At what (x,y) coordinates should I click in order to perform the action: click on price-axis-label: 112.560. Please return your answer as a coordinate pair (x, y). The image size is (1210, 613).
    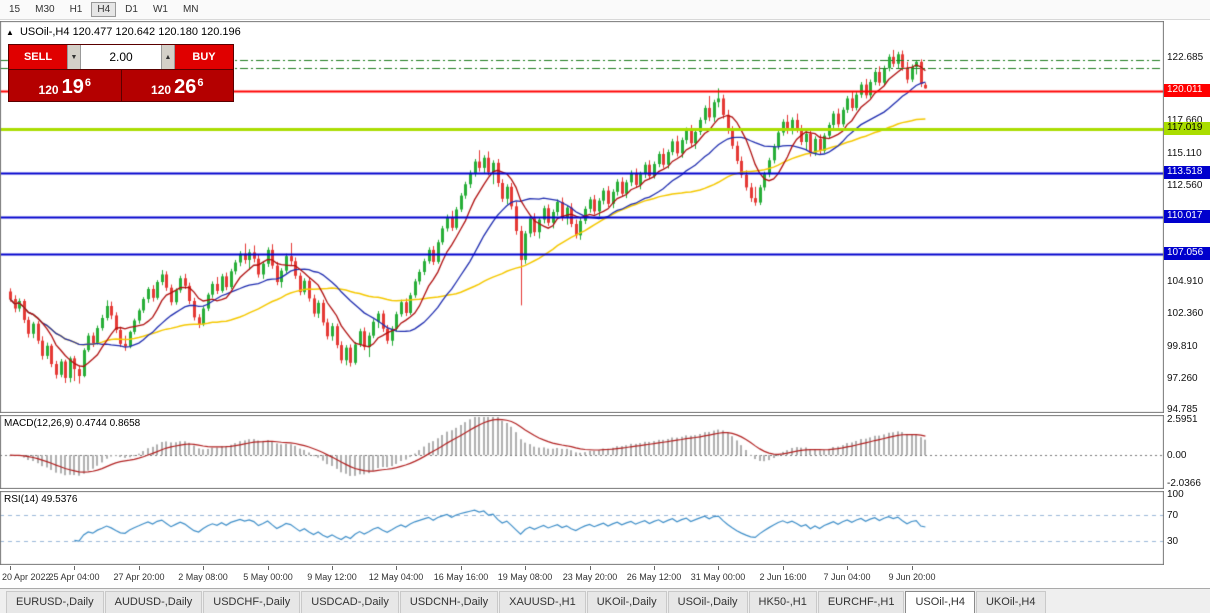
    Looking at the image, I should click on (1185, 185).